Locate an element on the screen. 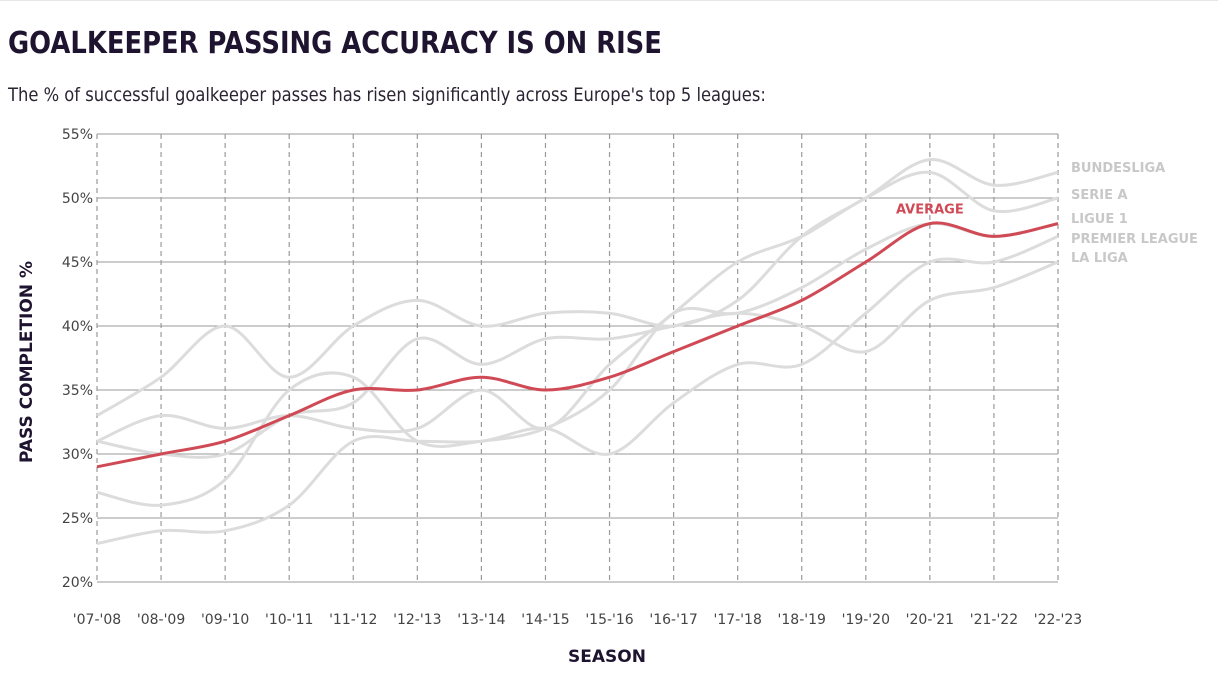 Image resolution: width=1218 pixels, height=684 pixels. x-tick-label: '22-'23 is located at coordinates (1058, 620).